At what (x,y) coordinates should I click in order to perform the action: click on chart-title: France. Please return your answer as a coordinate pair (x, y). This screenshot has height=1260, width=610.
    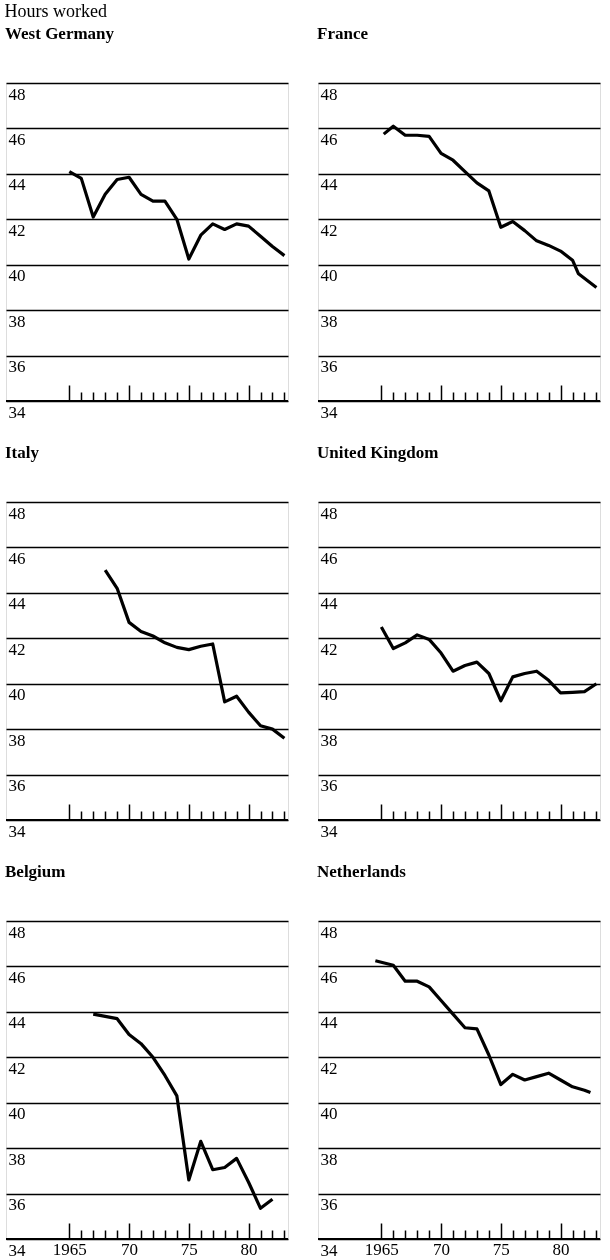
    Looking at the image, I should click on (343, 33).